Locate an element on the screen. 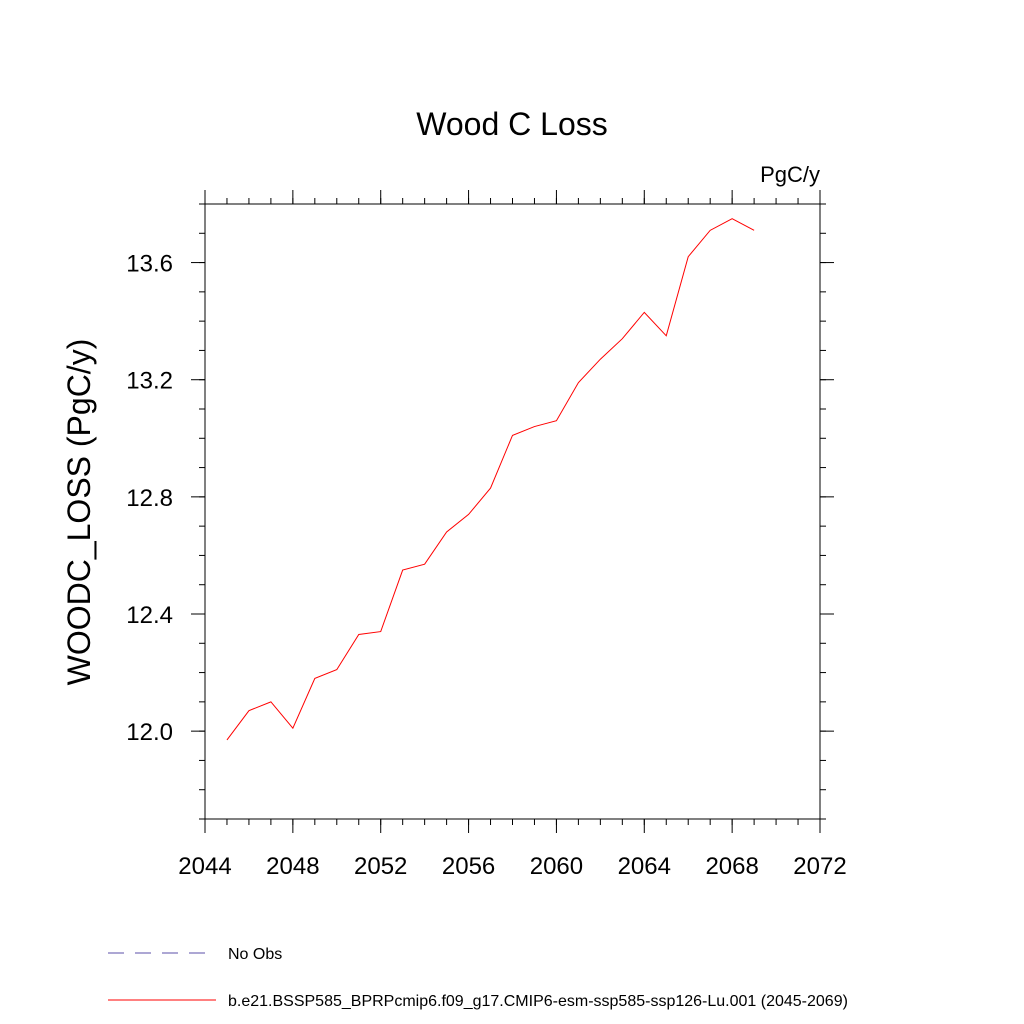 This screenshot has height=1024, width=1024. x-tick-label: 2060 is located at coordinates (556, 866).